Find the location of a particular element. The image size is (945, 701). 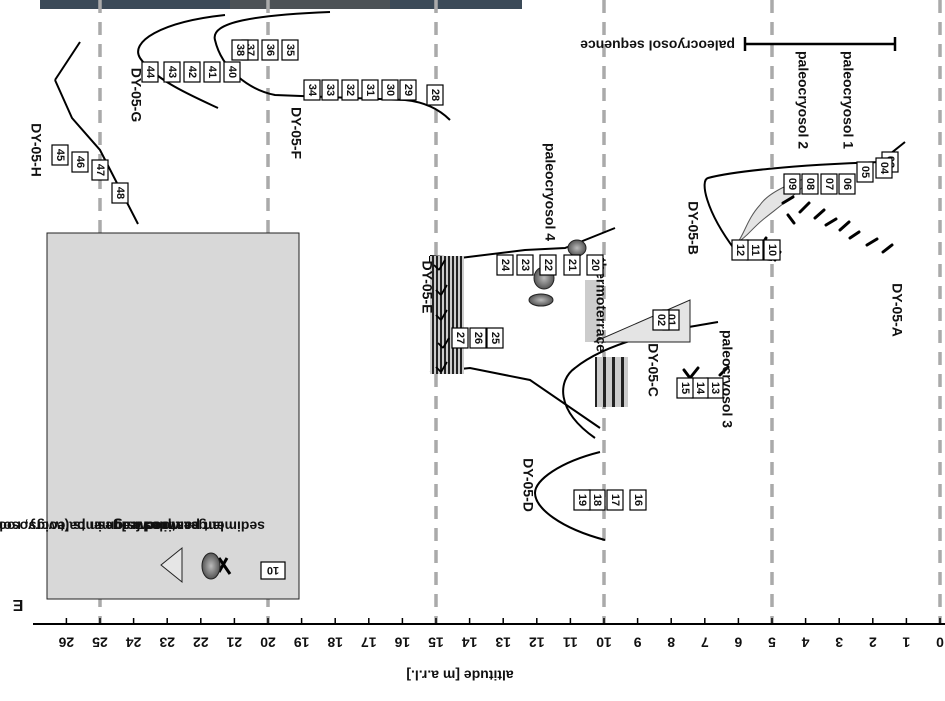

section-label-h: DY-05-H is located at coordinates (36, 150).